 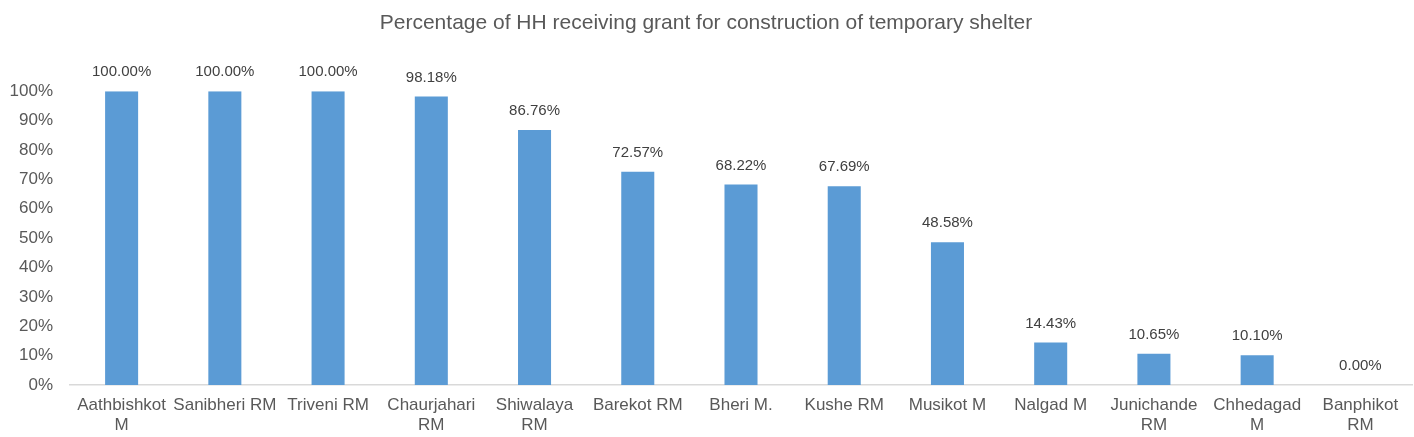 I want to click on y-tick-label: 30%, so click(x=35, y=296).